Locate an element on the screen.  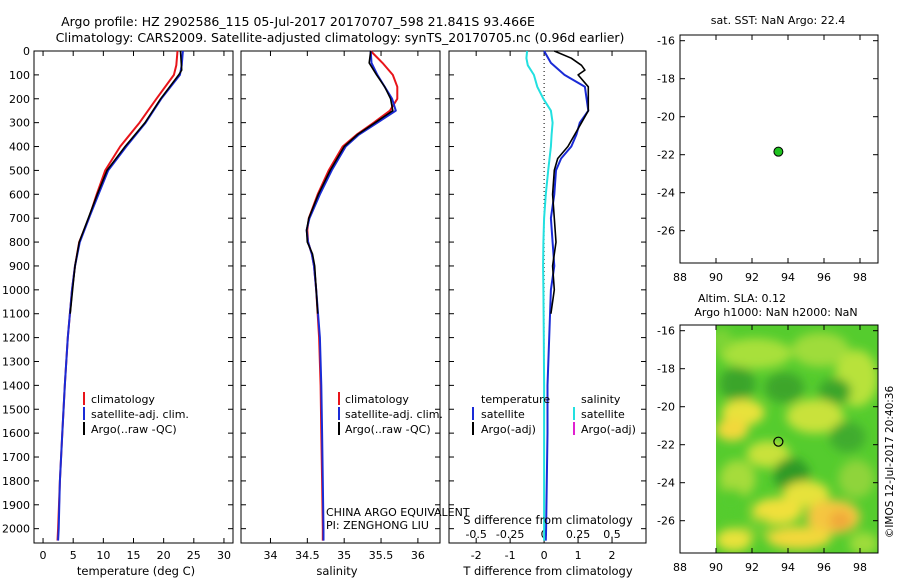
x-tick-label: 30 is located at coordinates (224, 555).